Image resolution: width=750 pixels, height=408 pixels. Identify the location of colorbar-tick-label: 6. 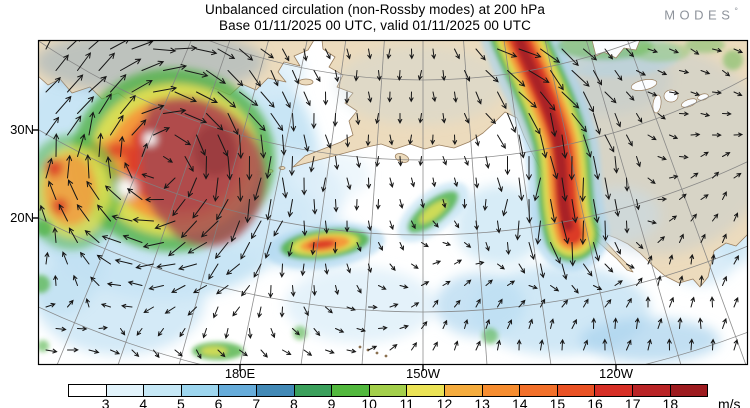
(218, 402).